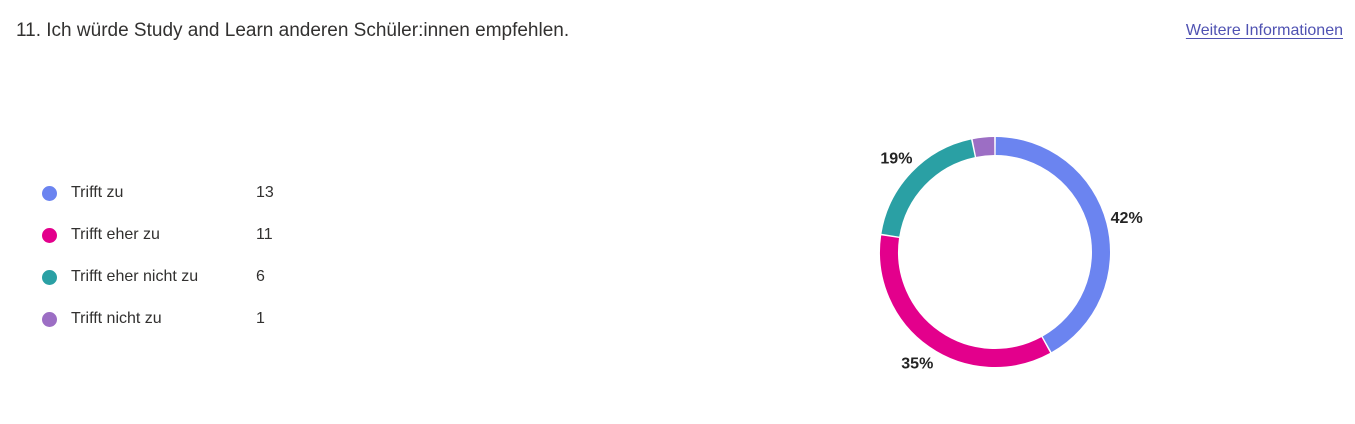  I want to click on legend-label: Trifft zu, so click(97, 192).